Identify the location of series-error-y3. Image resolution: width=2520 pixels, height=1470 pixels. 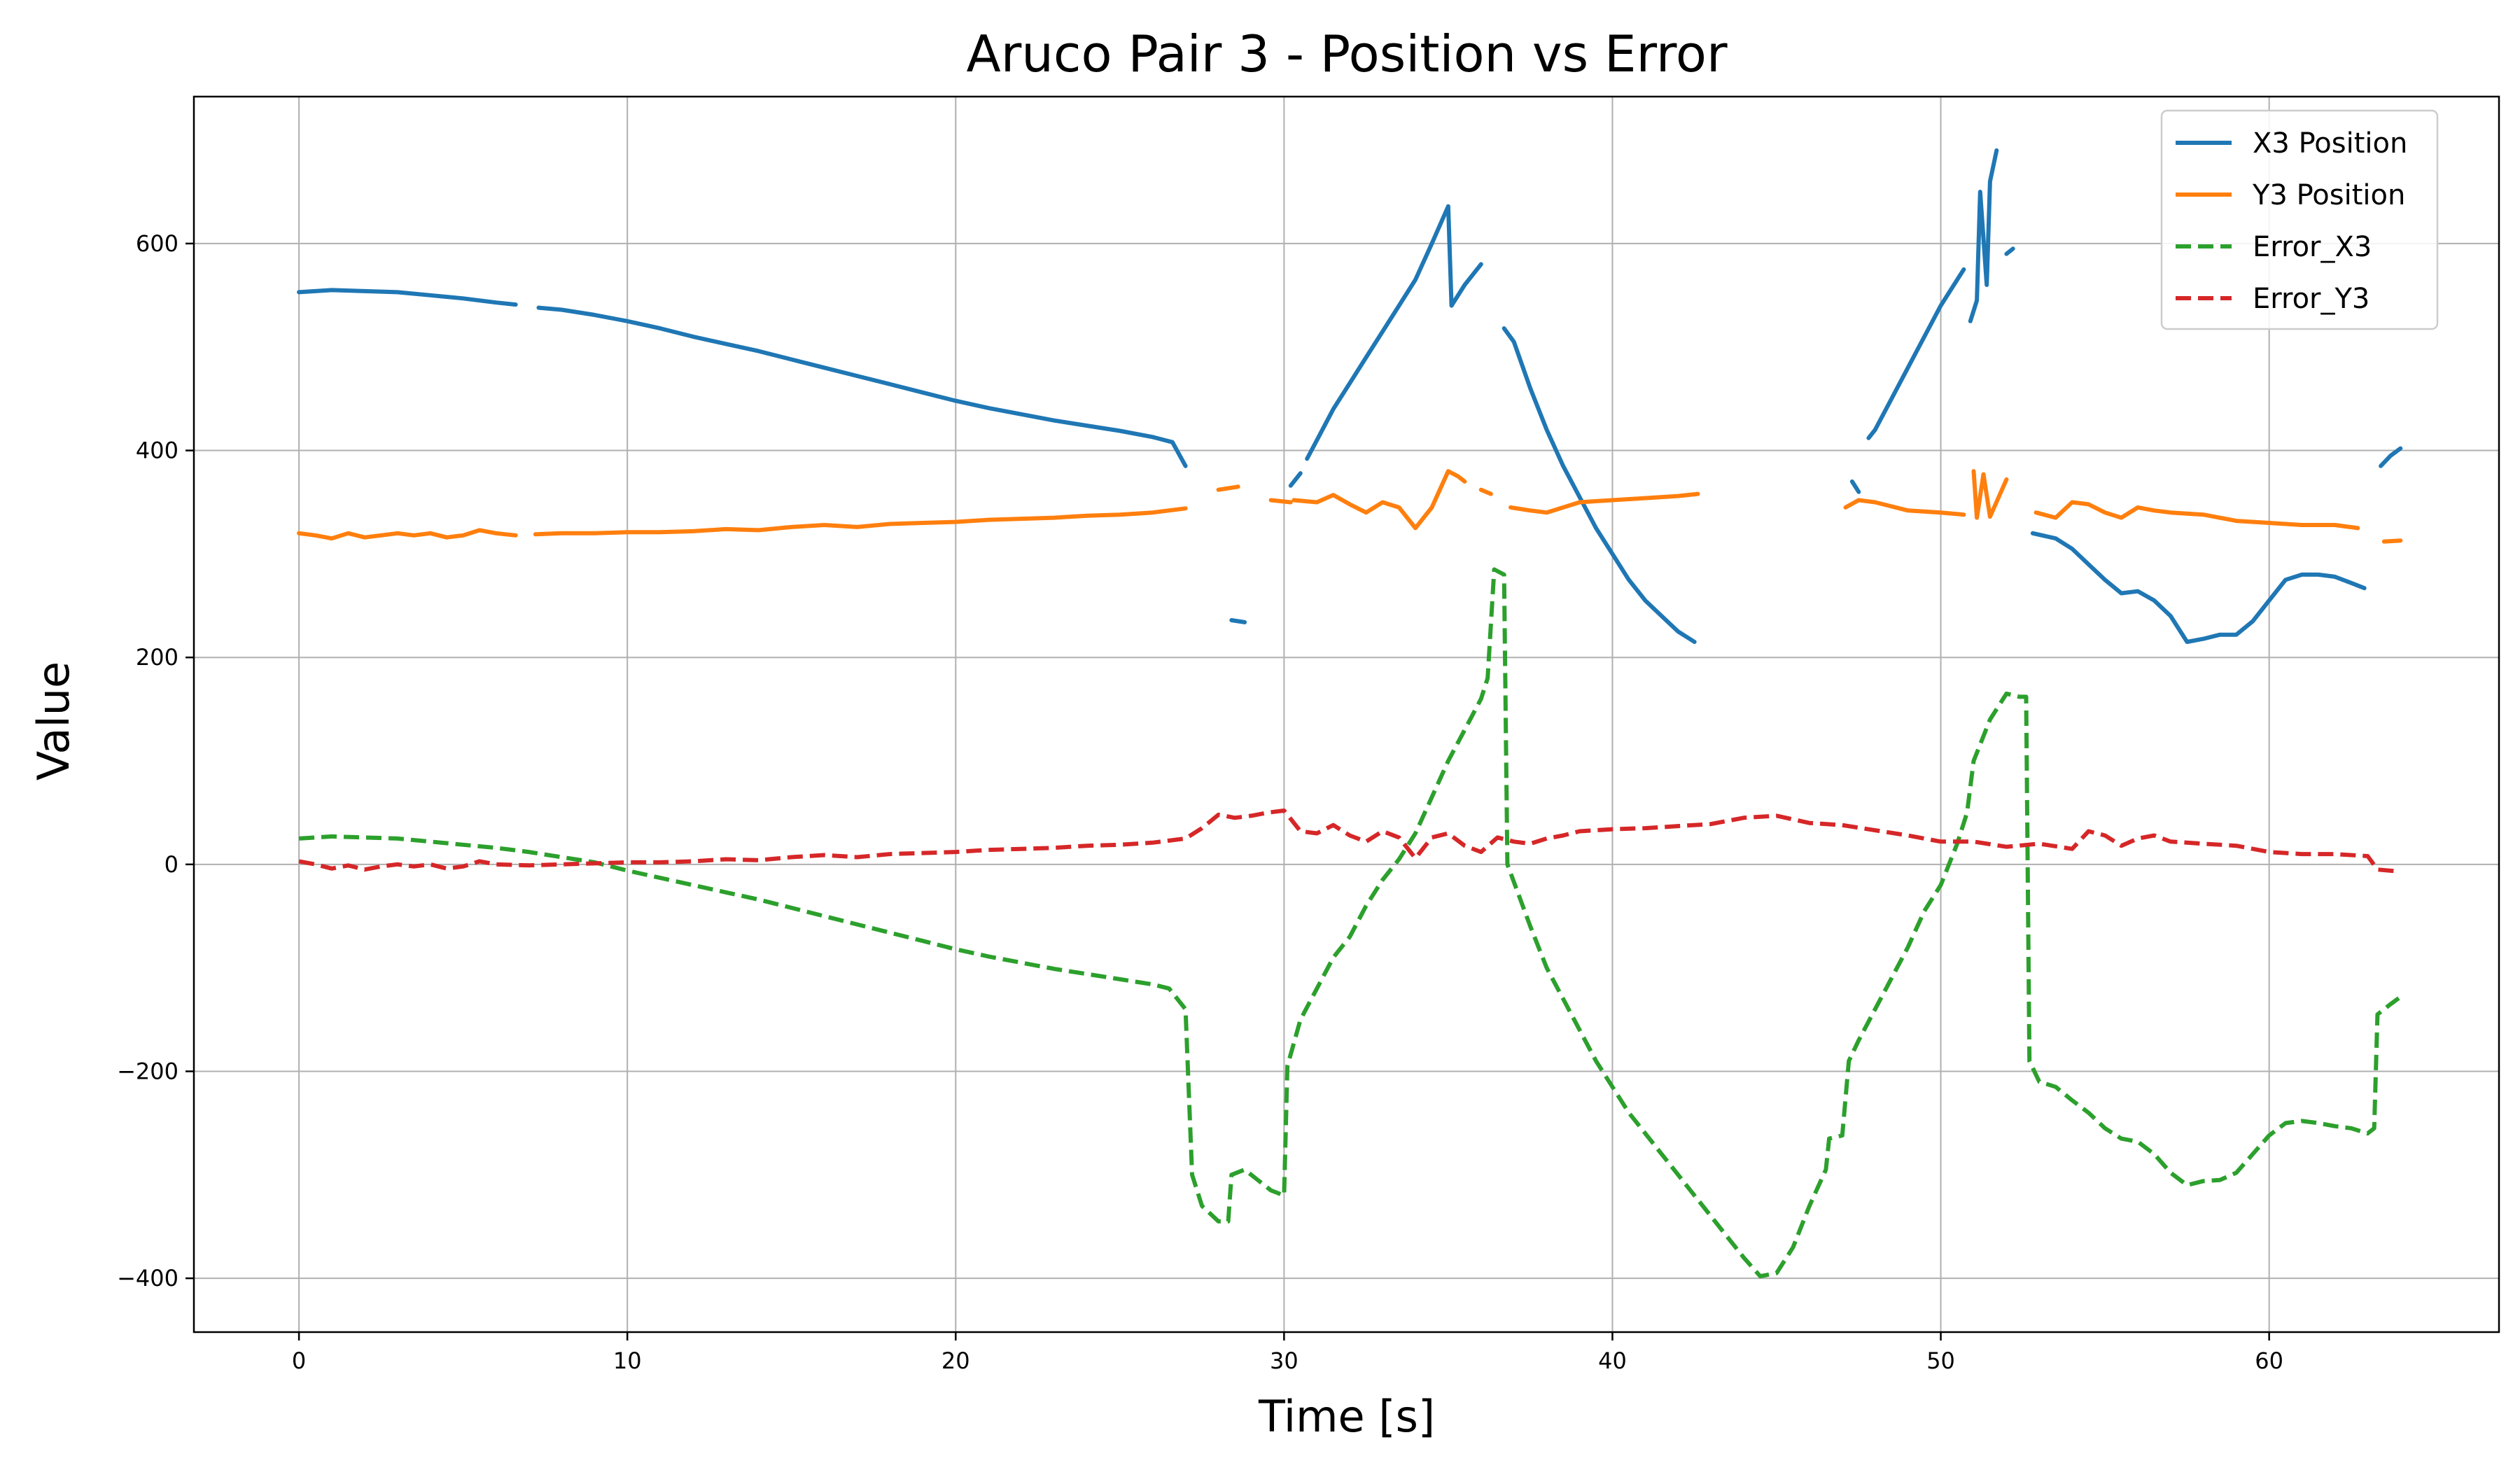
(1349, 841).